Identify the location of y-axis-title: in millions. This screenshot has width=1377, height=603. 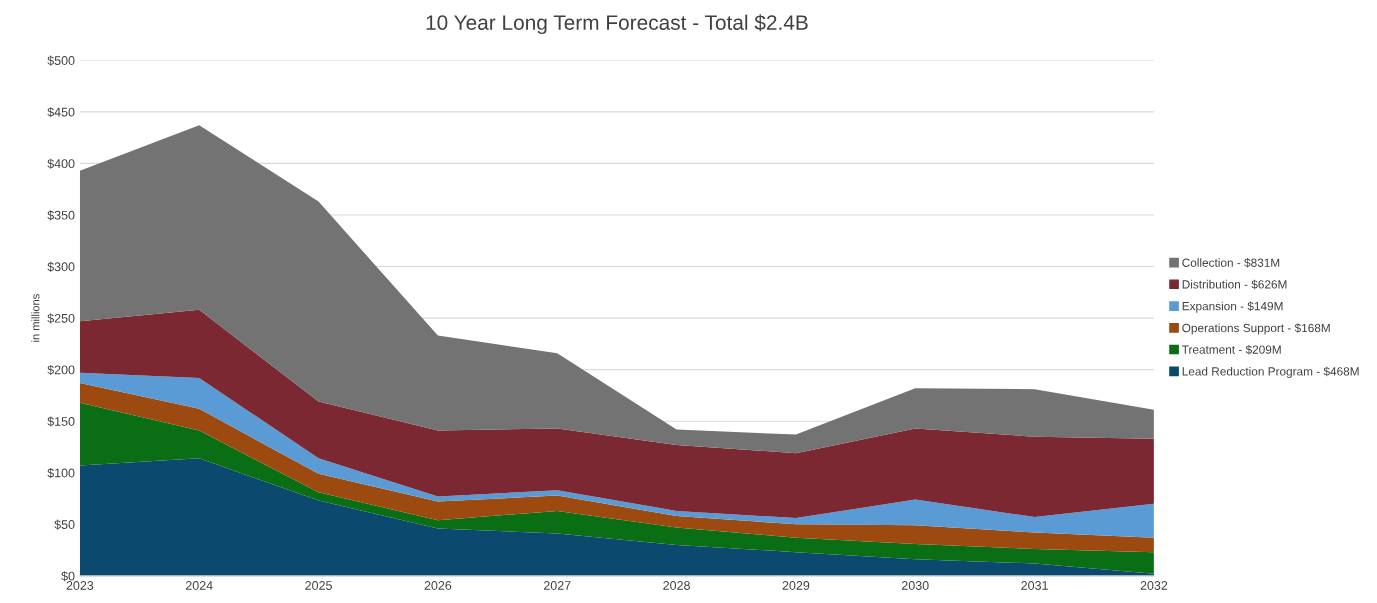
(35, 318).